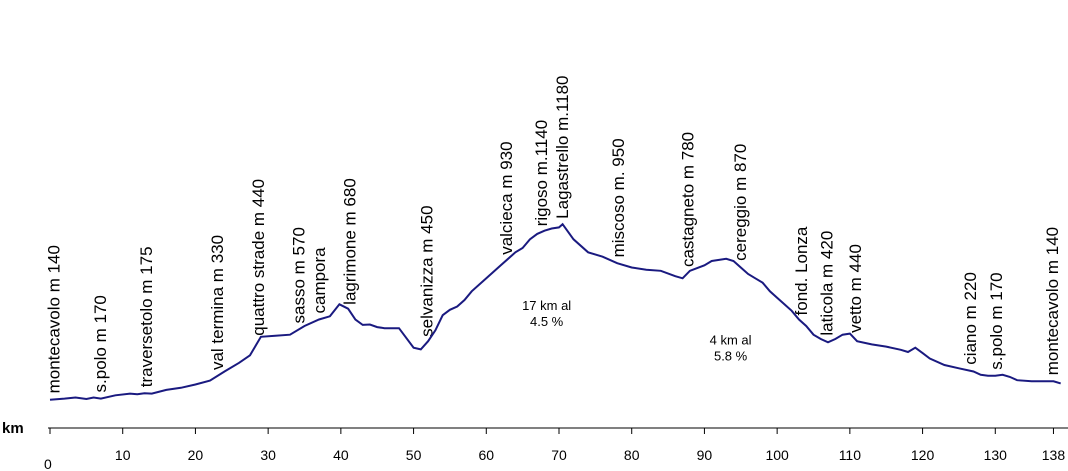  What do you see at coordinates (13, 428) in the screenshot?
I see `x-axis-unit-label: km` at bounding box center [13, 428].